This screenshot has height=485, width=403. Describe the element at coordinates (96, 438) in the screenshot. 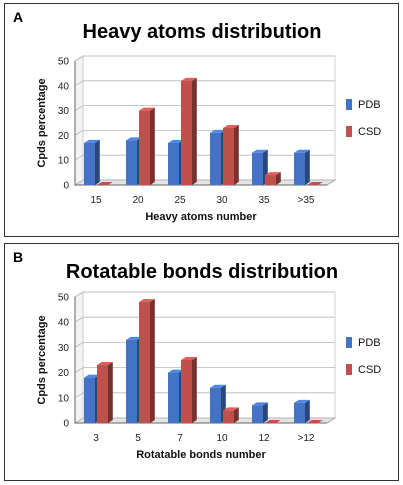

I see `x-tick-label: 3` at that location.